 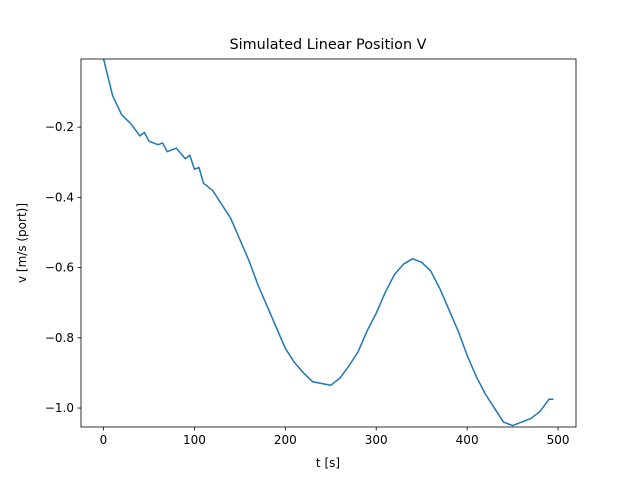 I want to click on chart-title: Simulated Linear Position V, so click(x=327, y=45).